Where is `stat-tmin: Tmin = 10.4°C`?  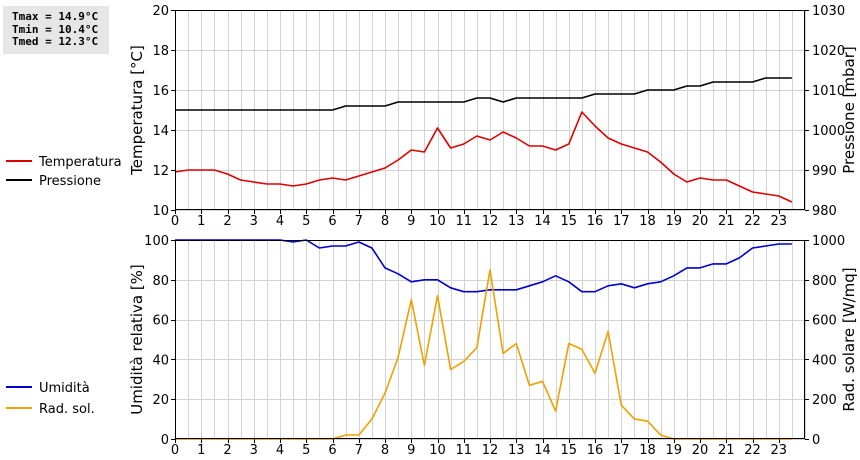
stat-tmin: Tmin = 10.4°C is located at coordinates (55, 29).